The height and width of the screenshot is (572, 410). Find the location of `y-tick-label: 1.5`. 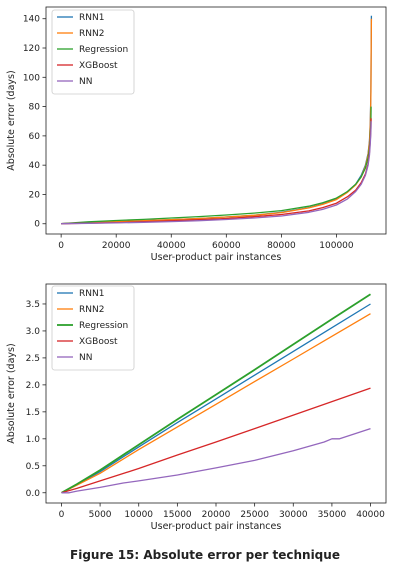

y-tick-label: 1.5 is located at coordinates (33, 413).